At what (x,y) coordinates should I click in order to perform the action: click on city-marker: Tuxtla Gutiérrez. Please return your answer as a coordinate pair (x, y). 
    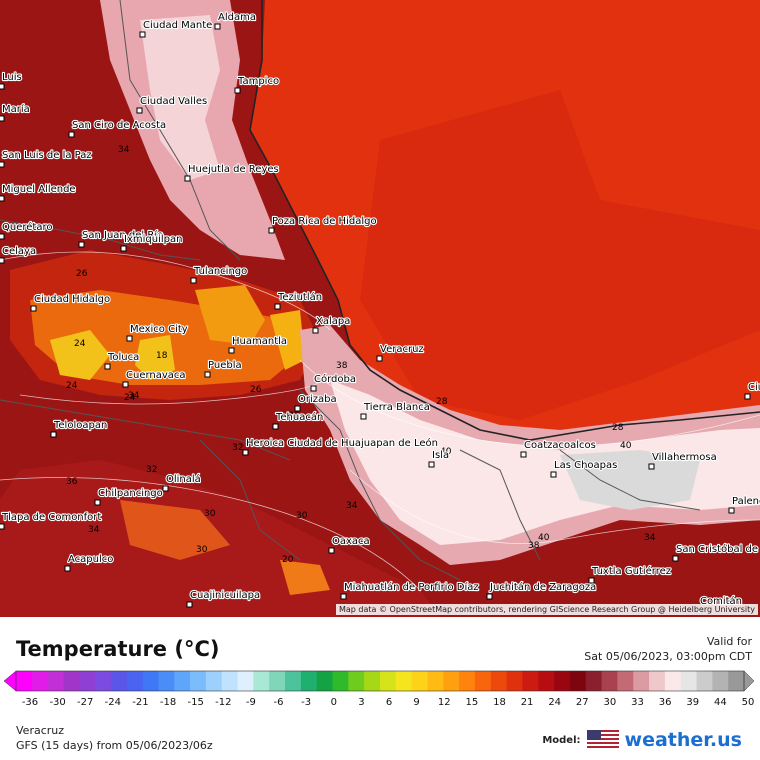
    Looking at the image, I should click on (630, 574).